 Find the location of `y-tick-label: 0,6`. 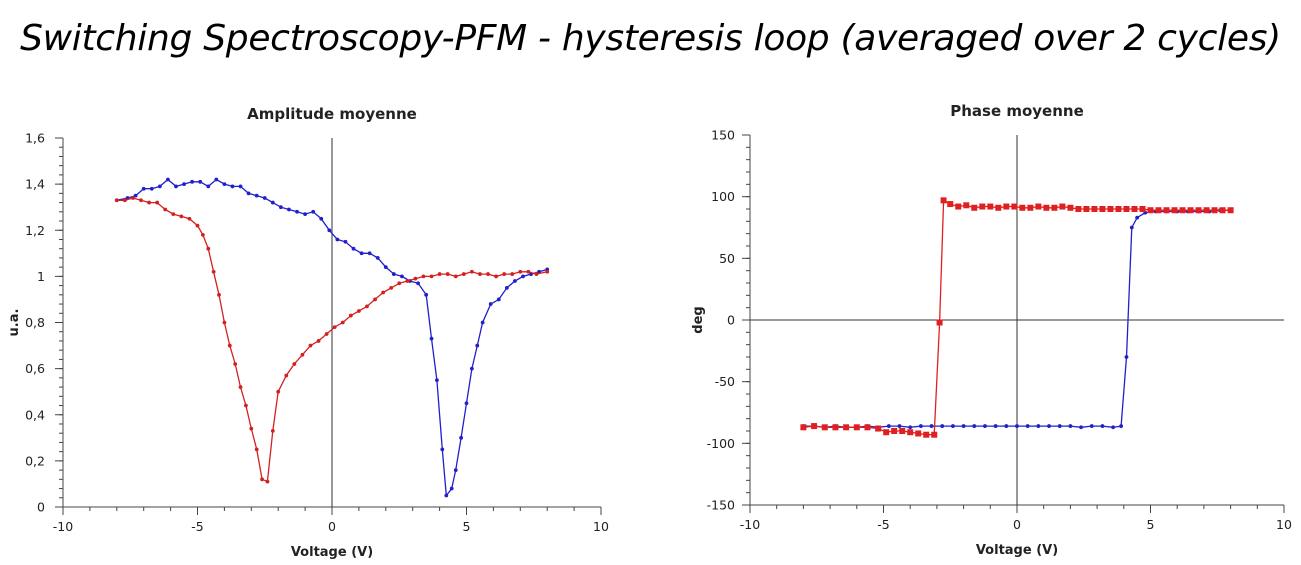

y-tick-label: 0,6 is located at coordinates (35, 368).